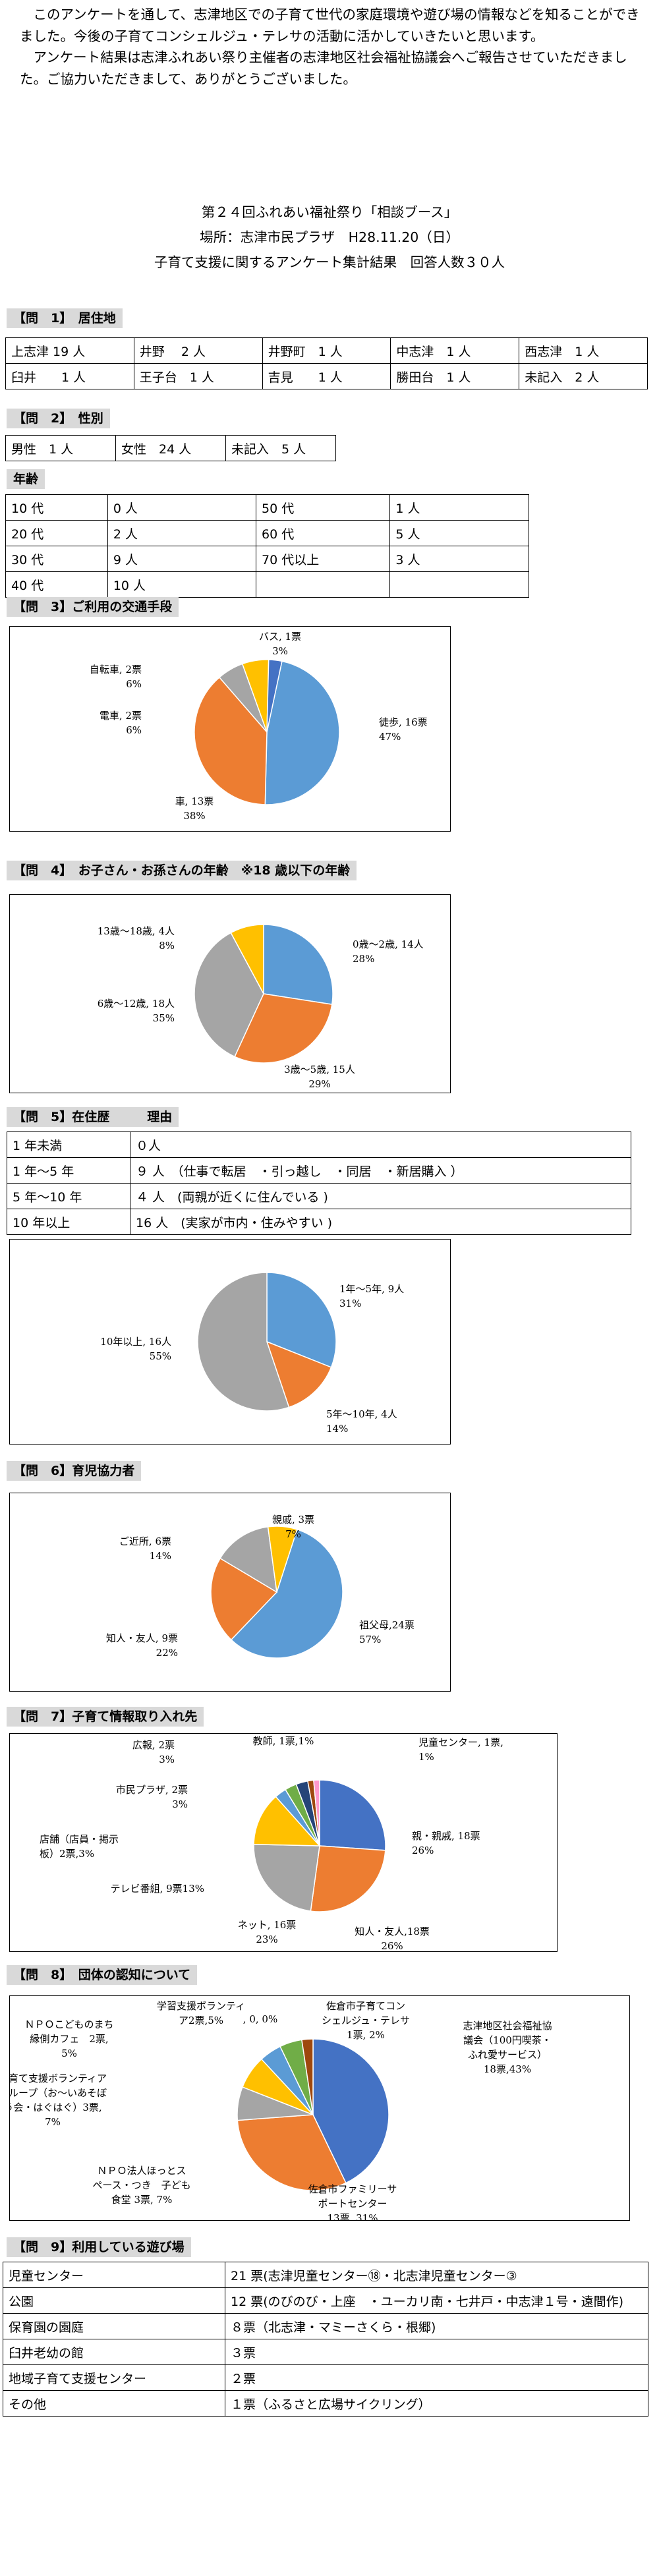  What do you see at coordinates (437, 2300) in the screenshot?
I see `q9-cell: 12 票(のびのび・上座 ・ユーカリ南・七井戸・中志津１号・遠間作)` at bounding box center [437, 2300].